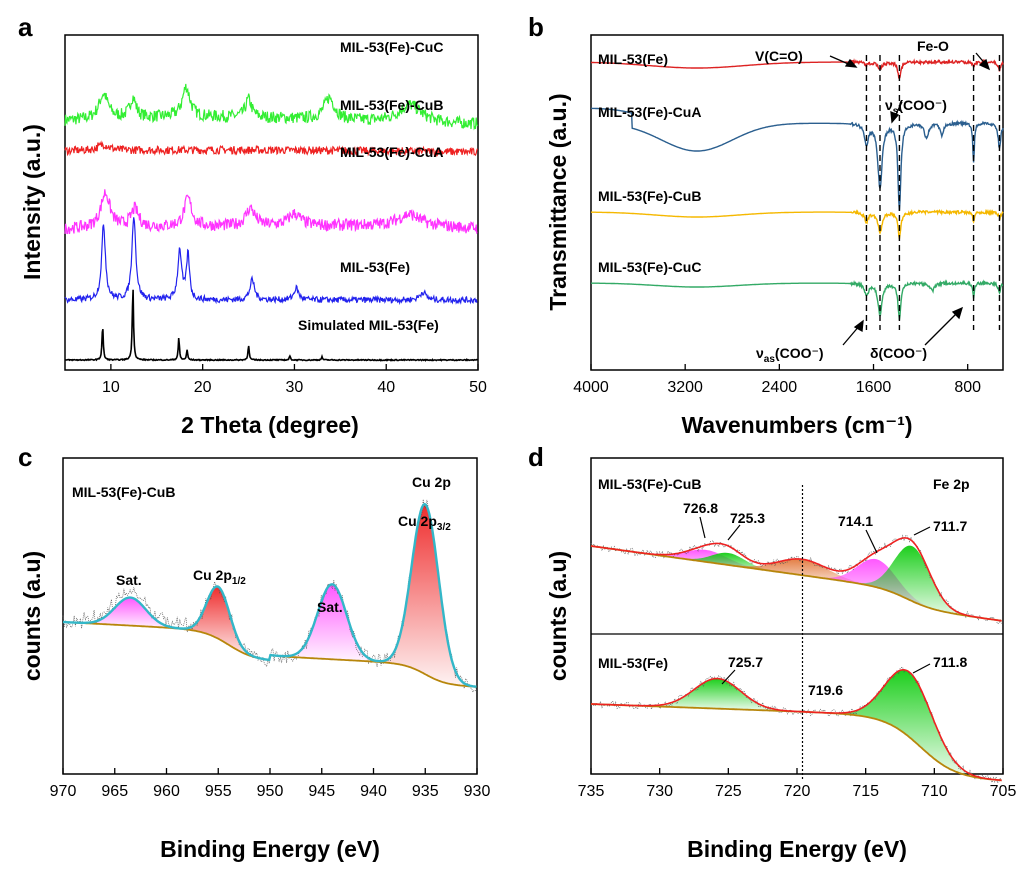 The height and width of the screenshot is (872, 1025). What do you see at coordinates (212, 575) in the screenshot?
I see `peak-label-c-2p12-main: Cu 2p` at bounding box center [212, 575].